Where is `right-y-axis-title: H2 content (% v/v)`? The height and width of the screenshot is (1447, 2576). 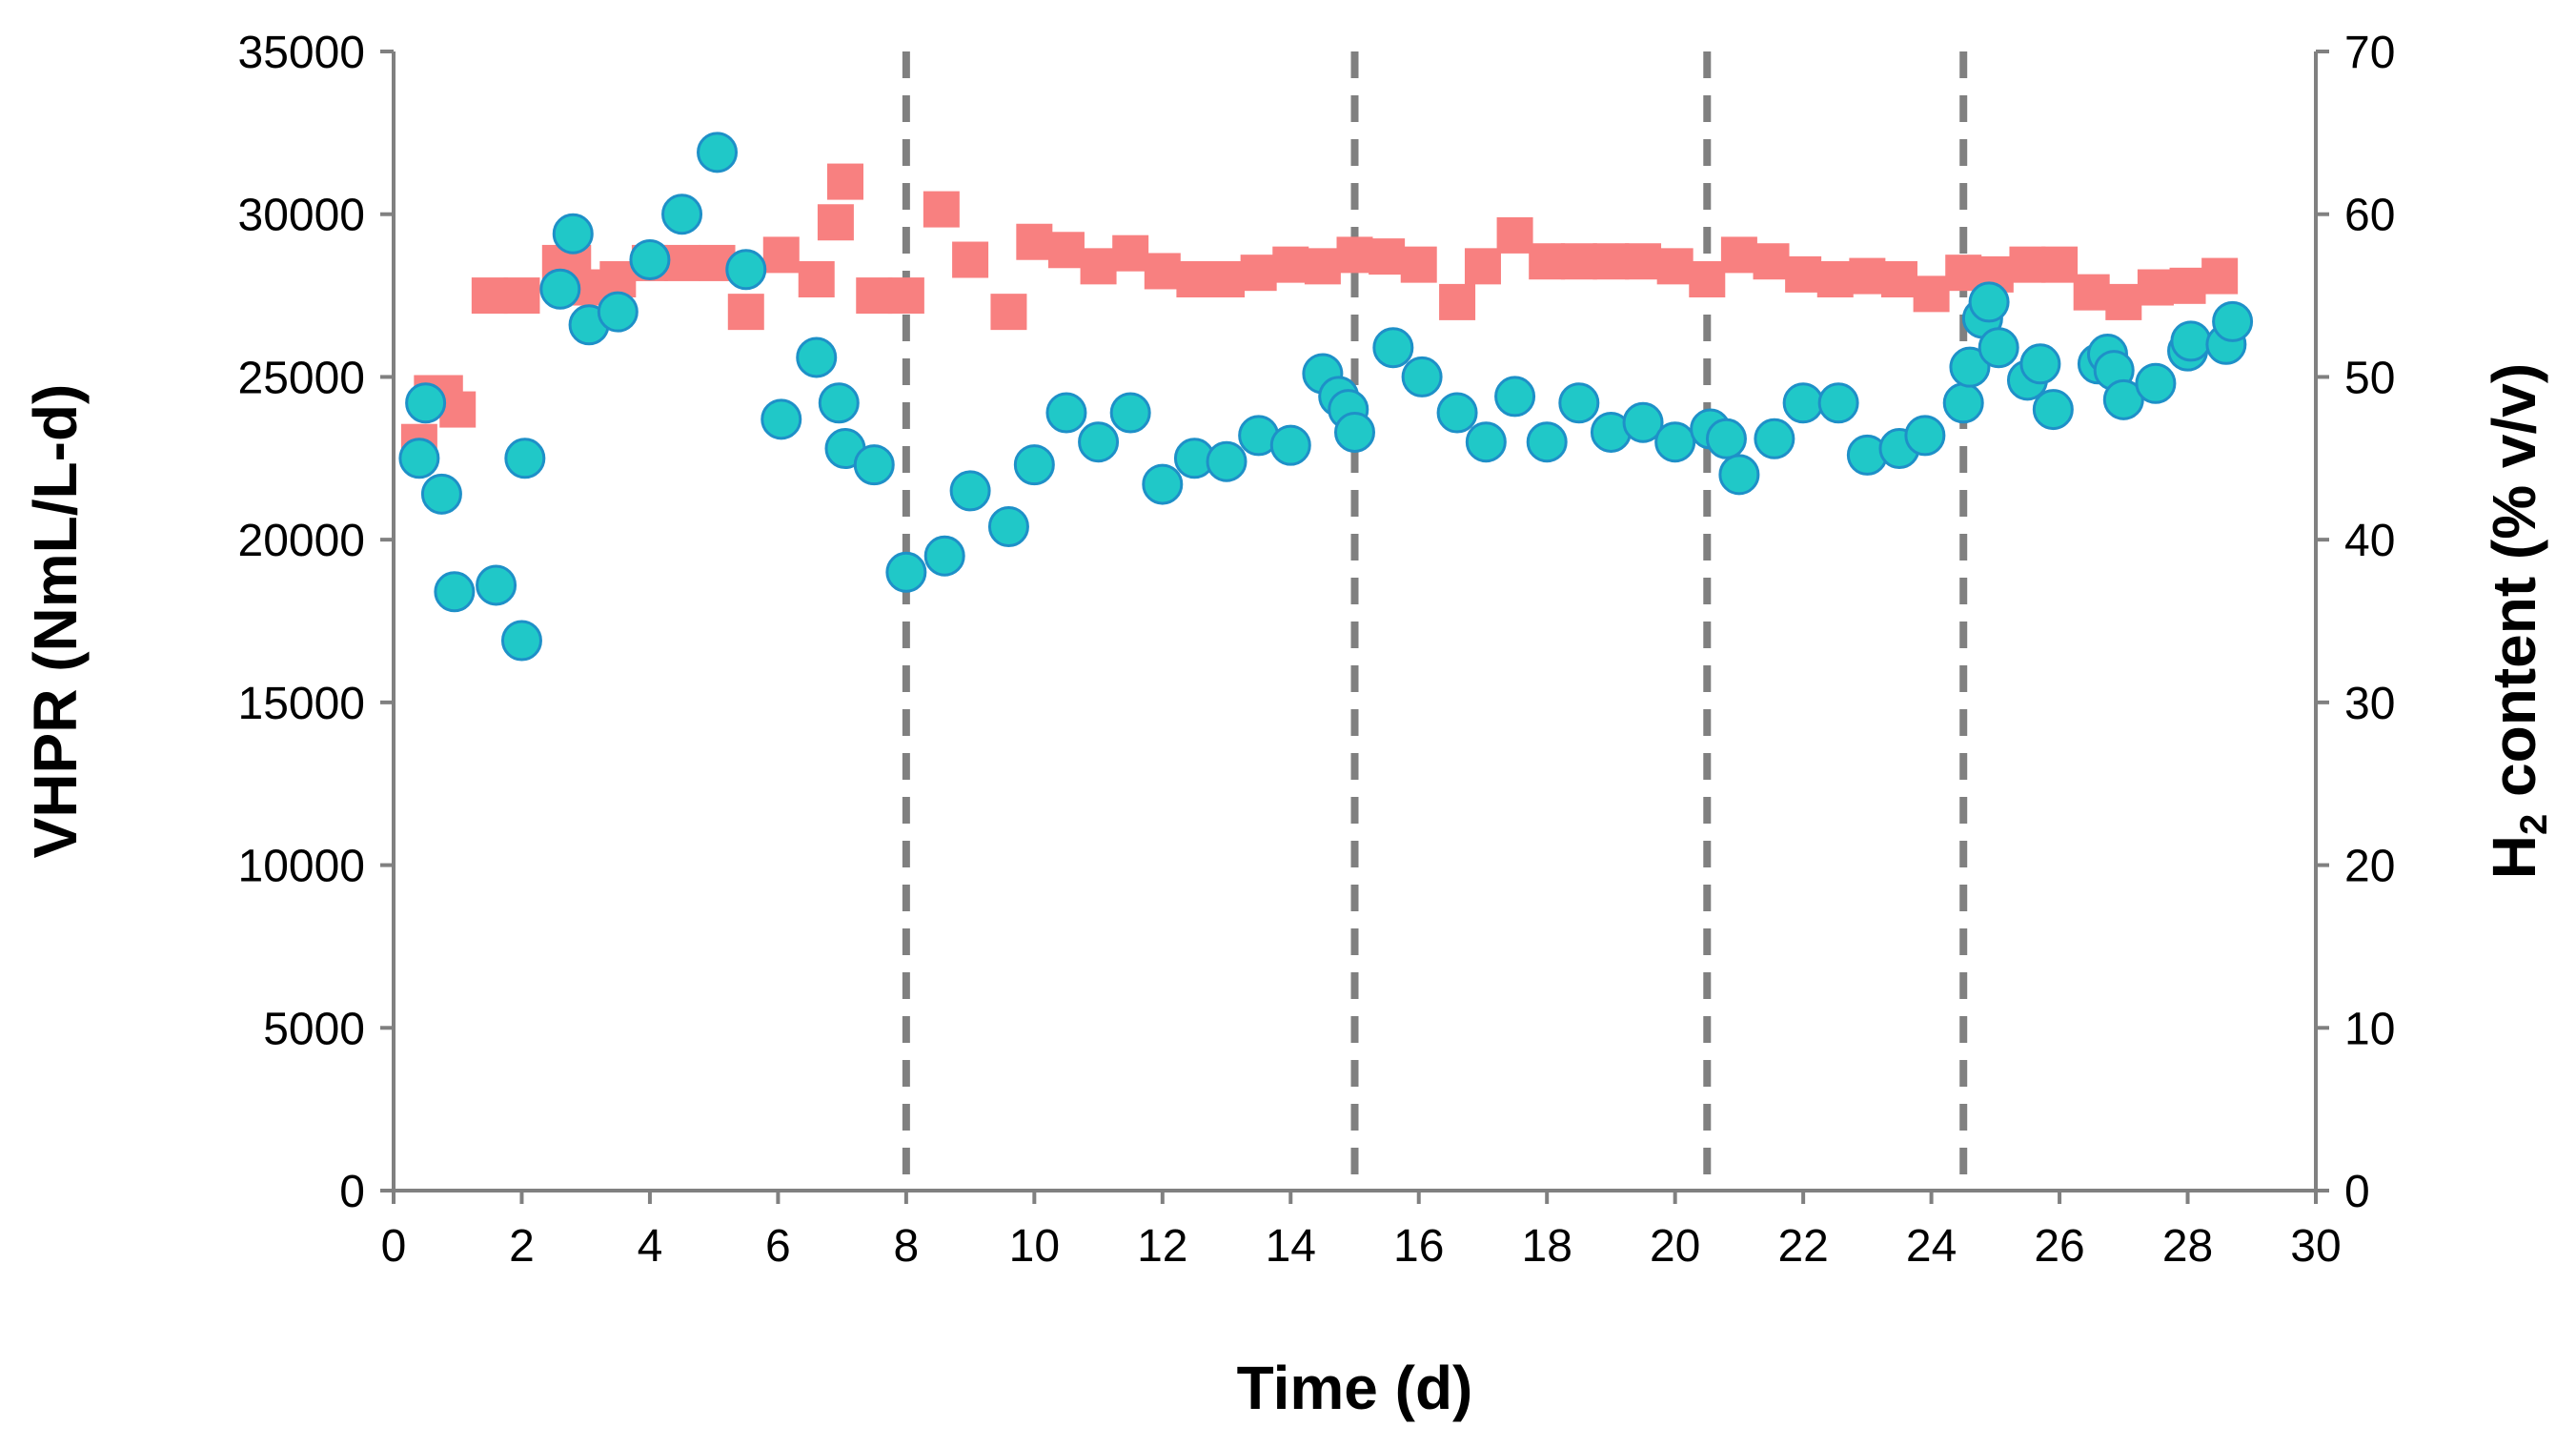
right-y-axis-title: H2 content (% v/v) is located at coordinates (2518, 621).